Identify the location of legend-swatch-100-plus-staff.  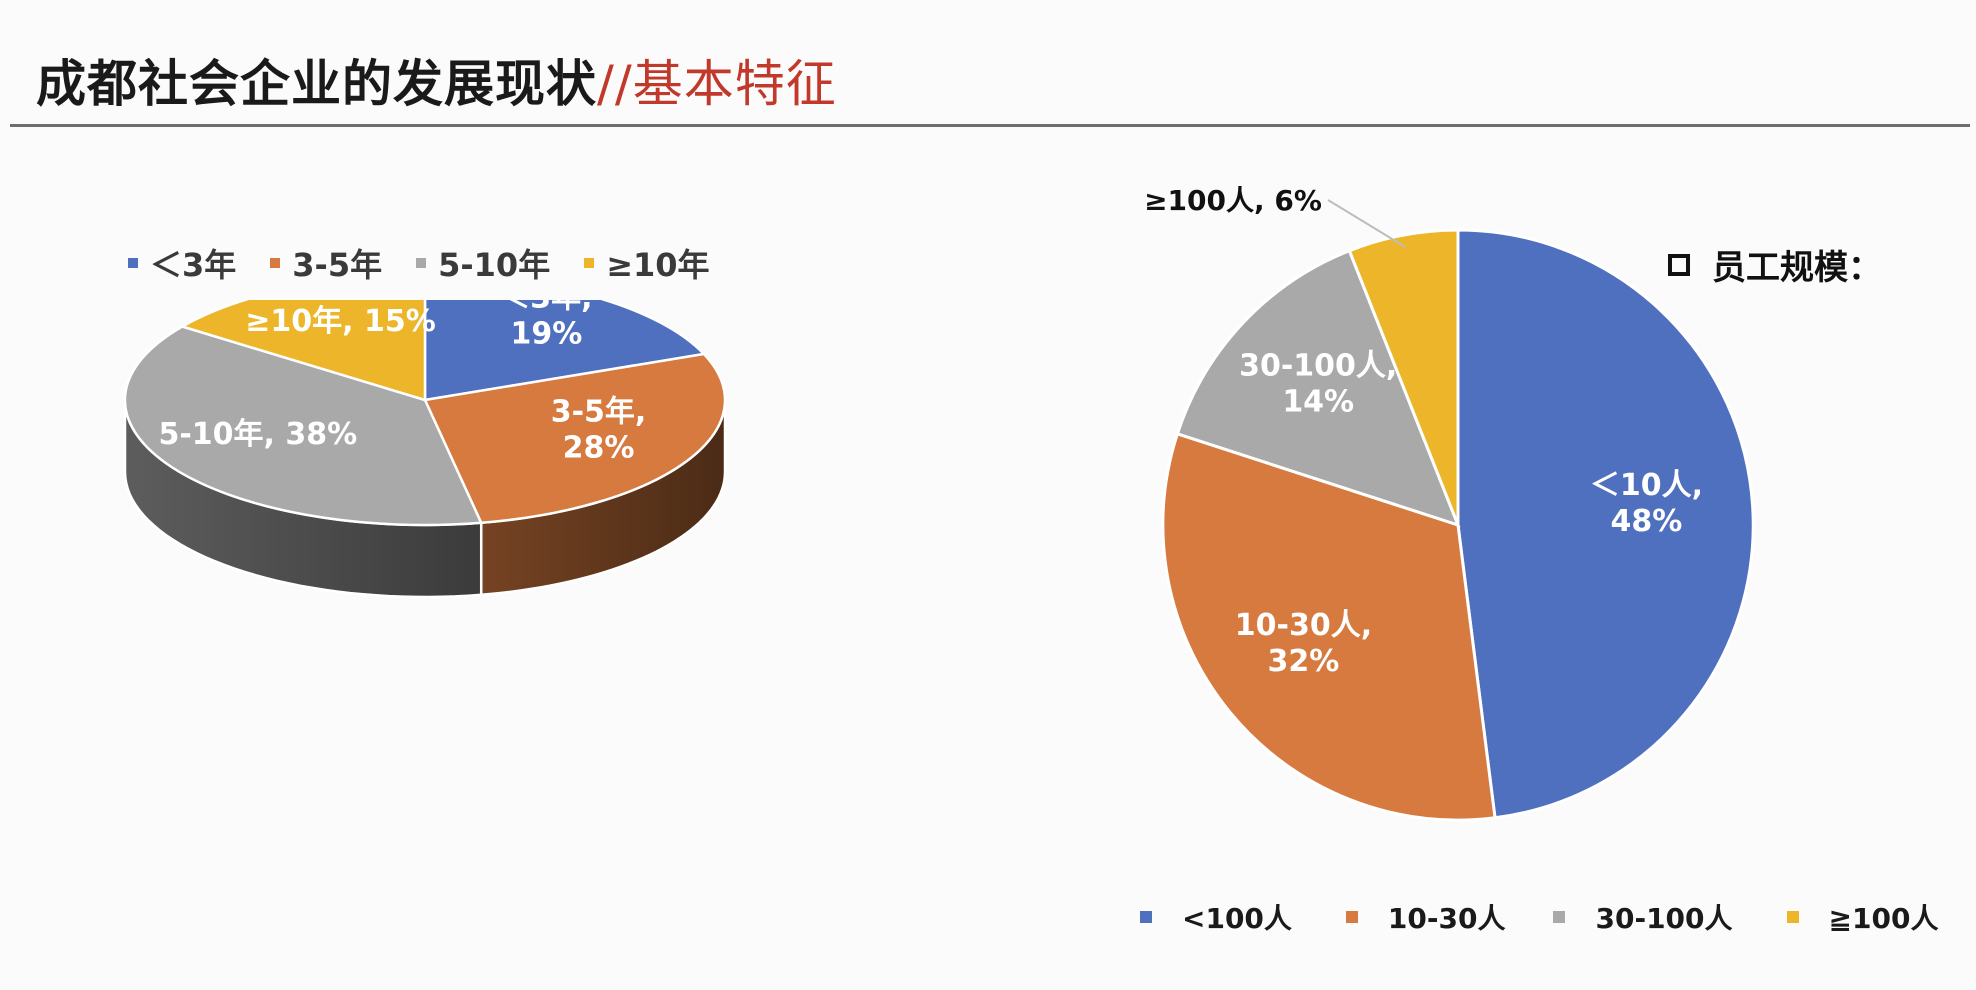
(1792, 917).